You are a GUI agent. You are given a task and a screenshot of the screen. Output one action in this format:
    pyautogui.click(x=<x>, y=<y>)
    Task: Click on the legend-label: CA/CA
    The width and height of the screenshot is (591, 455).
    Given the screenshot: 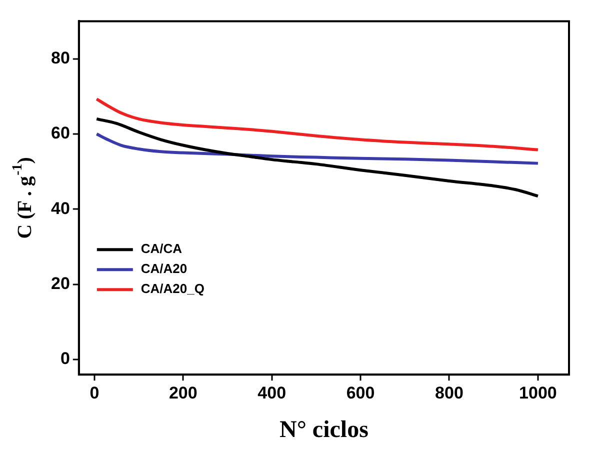 What is the action you would take?
    pyautogui.click(x=161, y=248)
    